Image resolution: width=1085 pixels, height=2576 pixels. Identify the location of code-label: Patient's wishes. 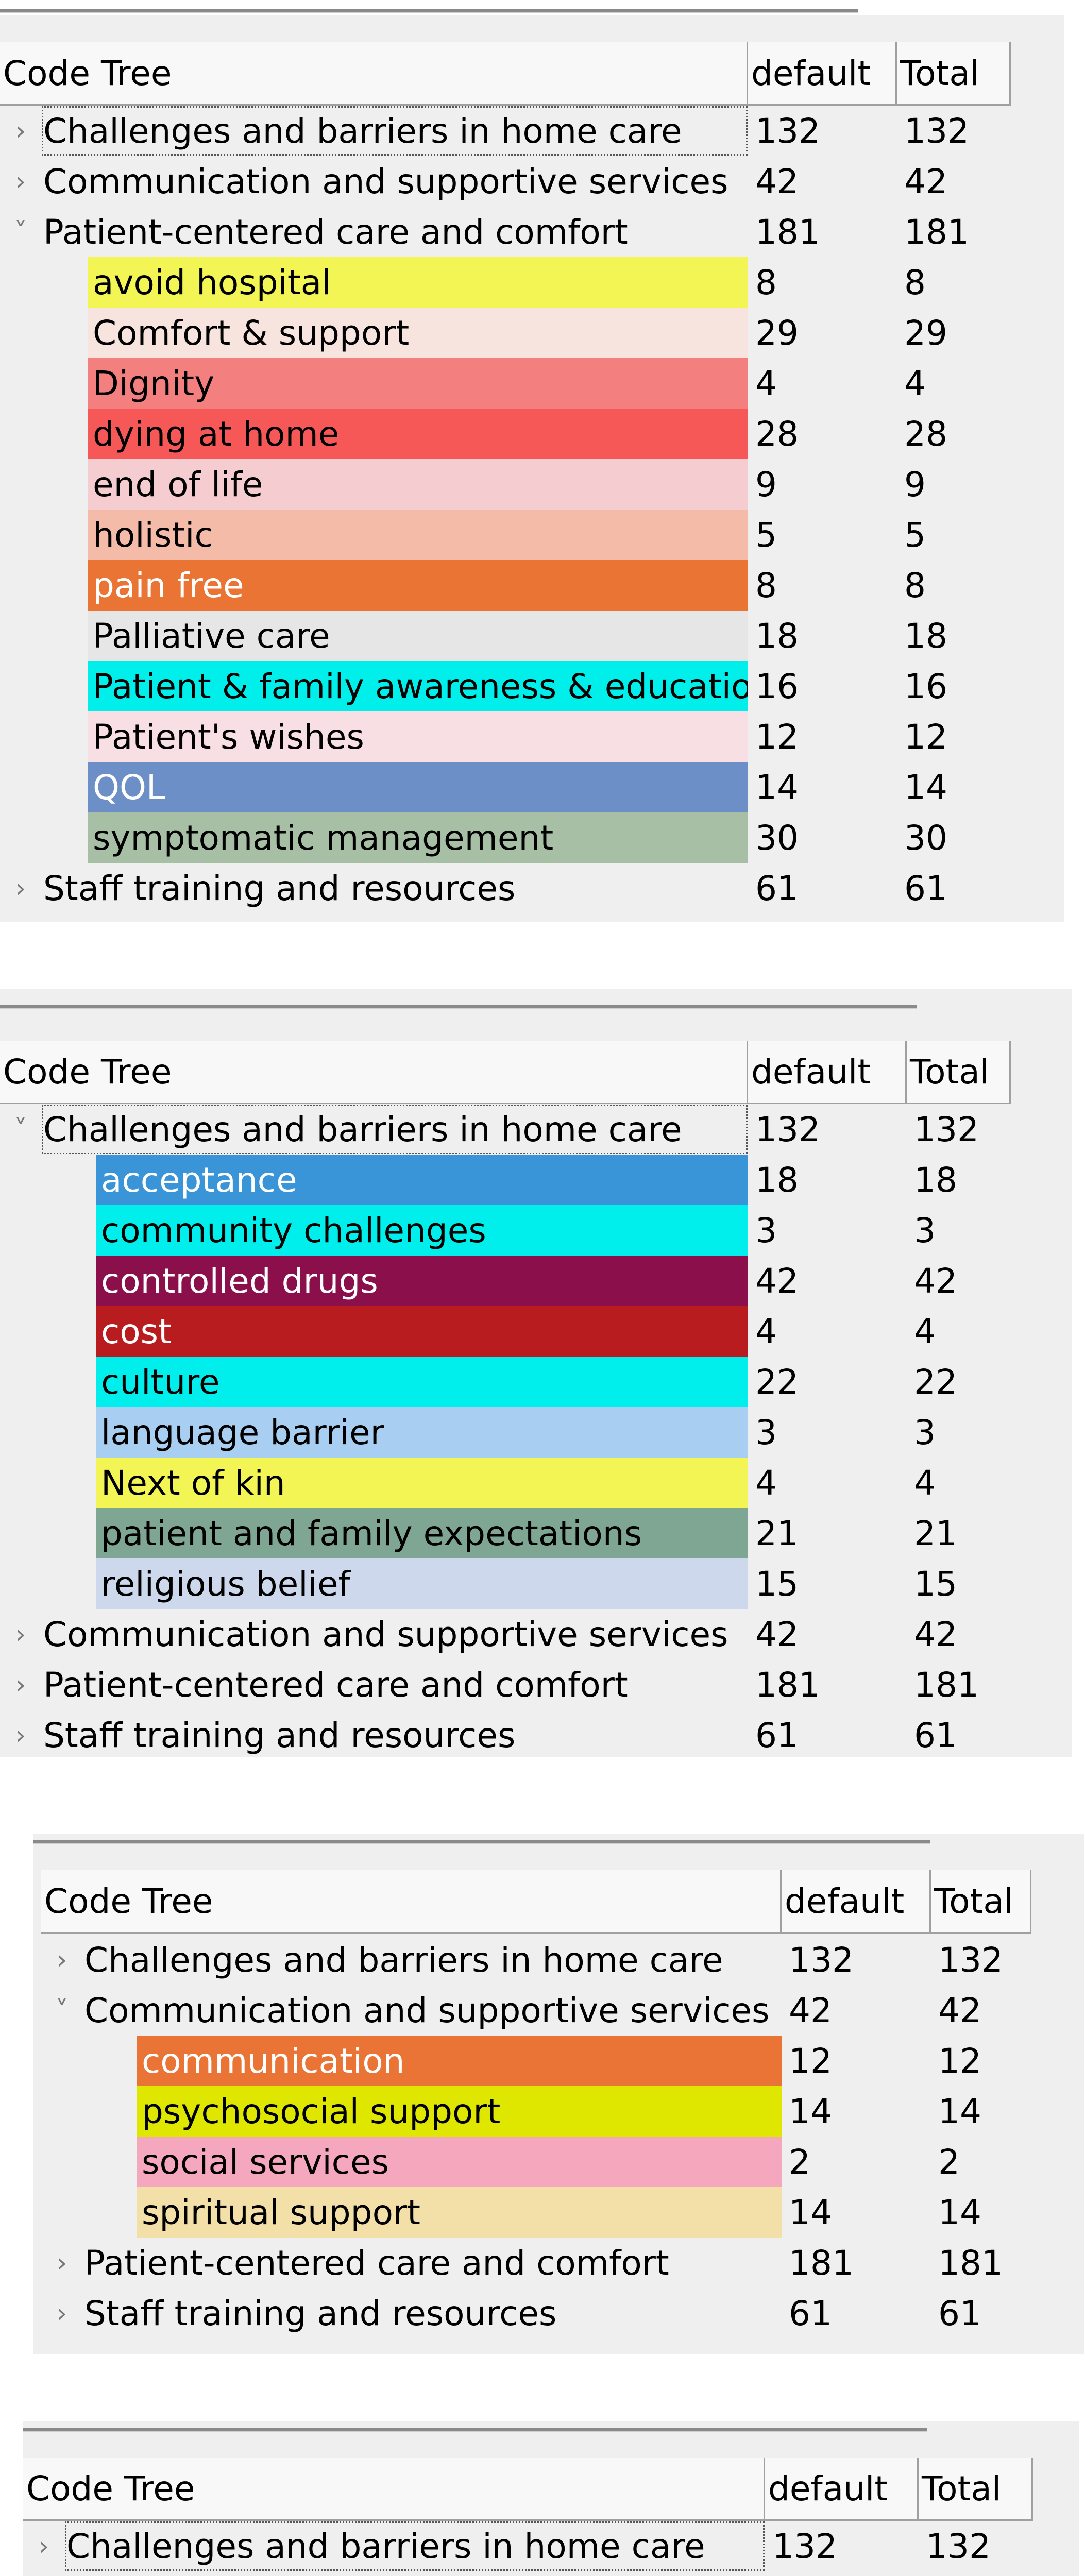
(418, 736).